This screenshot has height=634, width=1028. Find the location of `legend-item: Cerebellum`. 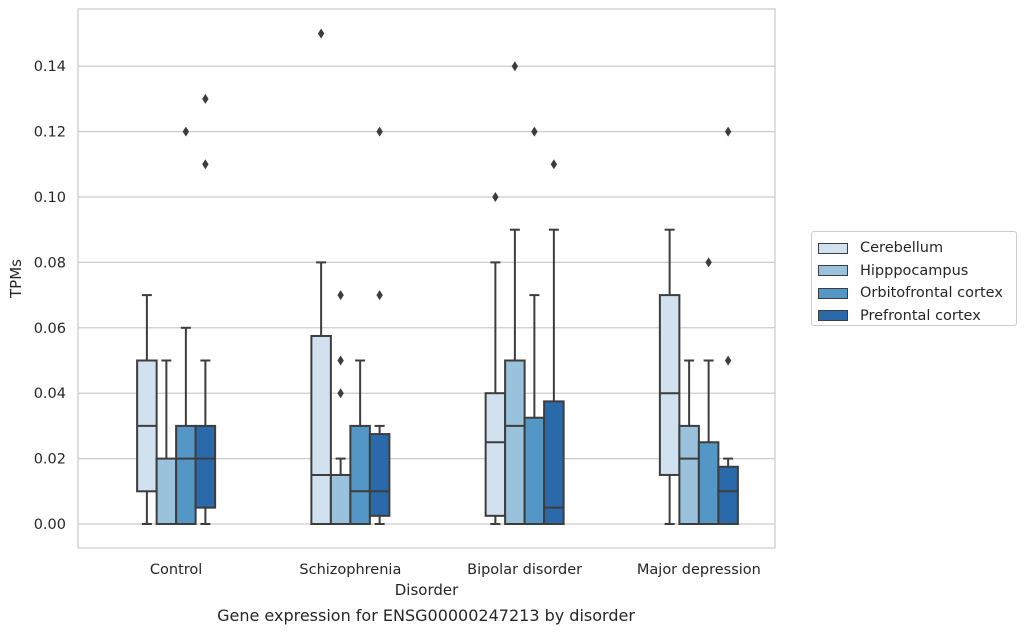

legend-item: Cerebellum is located at coordinates (917, 248).